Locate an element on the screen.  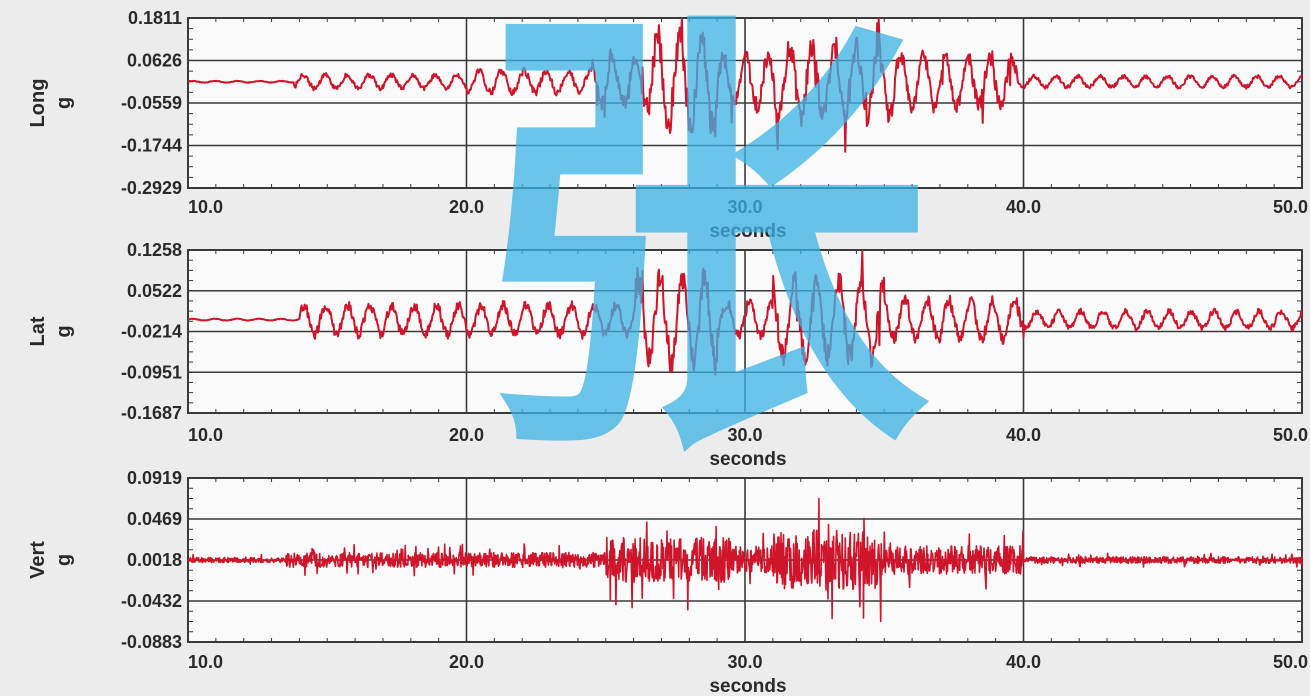
y-axis-label: Lat is located at coordinates (38, 331).